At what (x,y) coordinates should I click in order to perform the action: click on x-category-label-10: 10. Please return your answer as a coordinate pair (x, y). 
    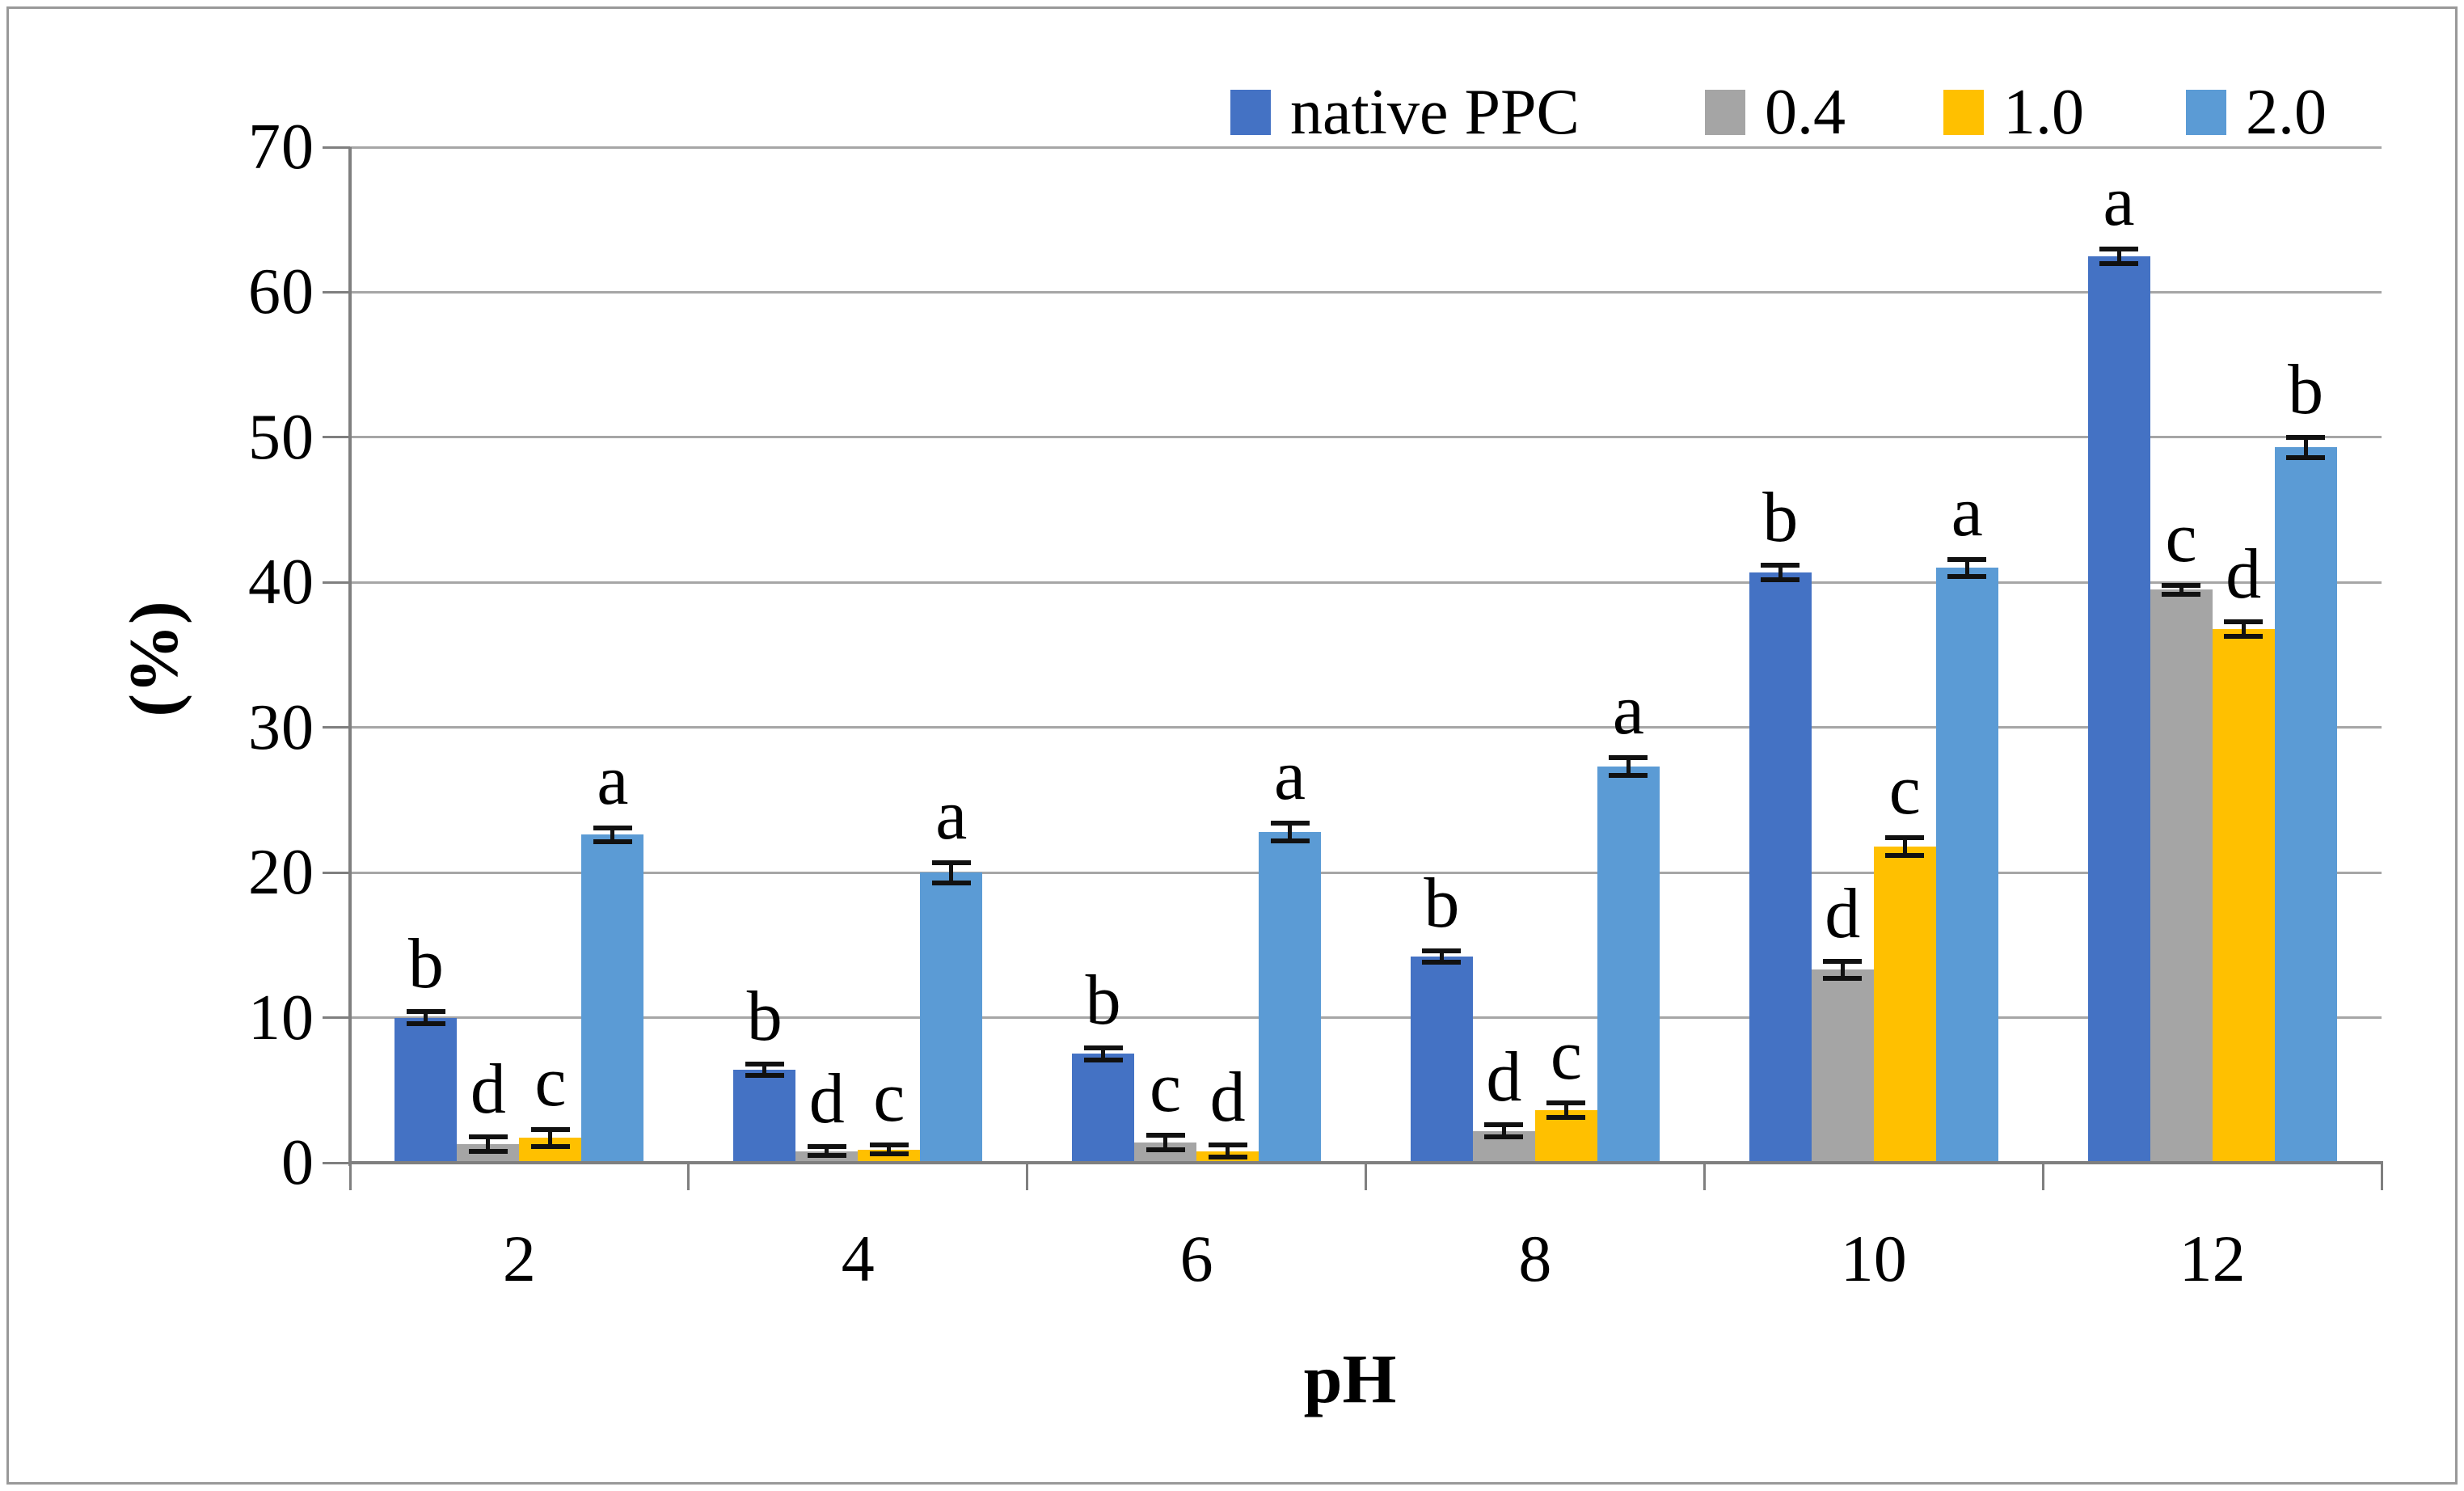
    Looking at the image, I should click on (1874, 1258).